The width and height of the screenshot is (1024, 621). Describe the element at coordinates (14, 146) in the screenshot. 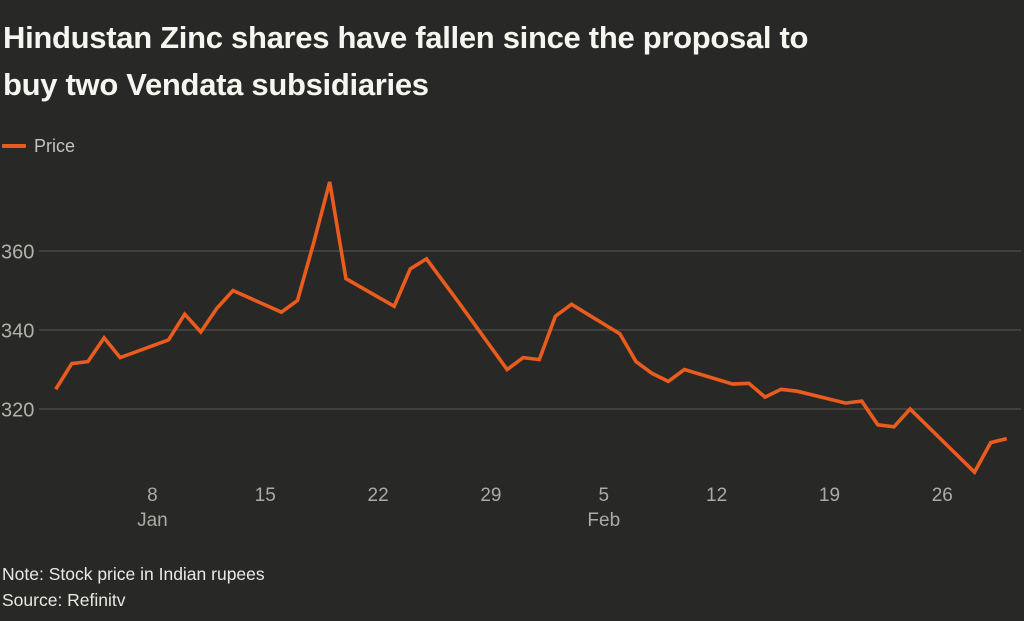

I see `legend-line-swatch` at that location.